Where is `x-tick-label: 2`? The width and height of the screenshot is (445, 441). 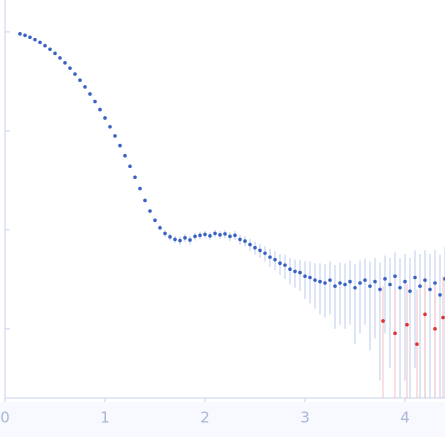 x-tick-label: 2 is located at coordinates (205, 418).